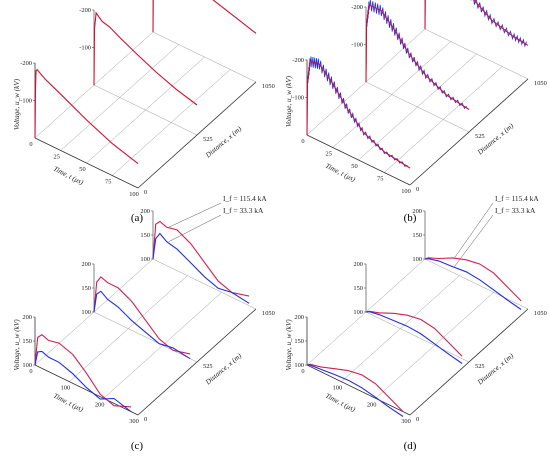 This screenshot has height=456, width=550. What do you see at coordinates (410, 218) in the screenshot?
I see `caption-b: (b)` at bounding box center [410, 218].